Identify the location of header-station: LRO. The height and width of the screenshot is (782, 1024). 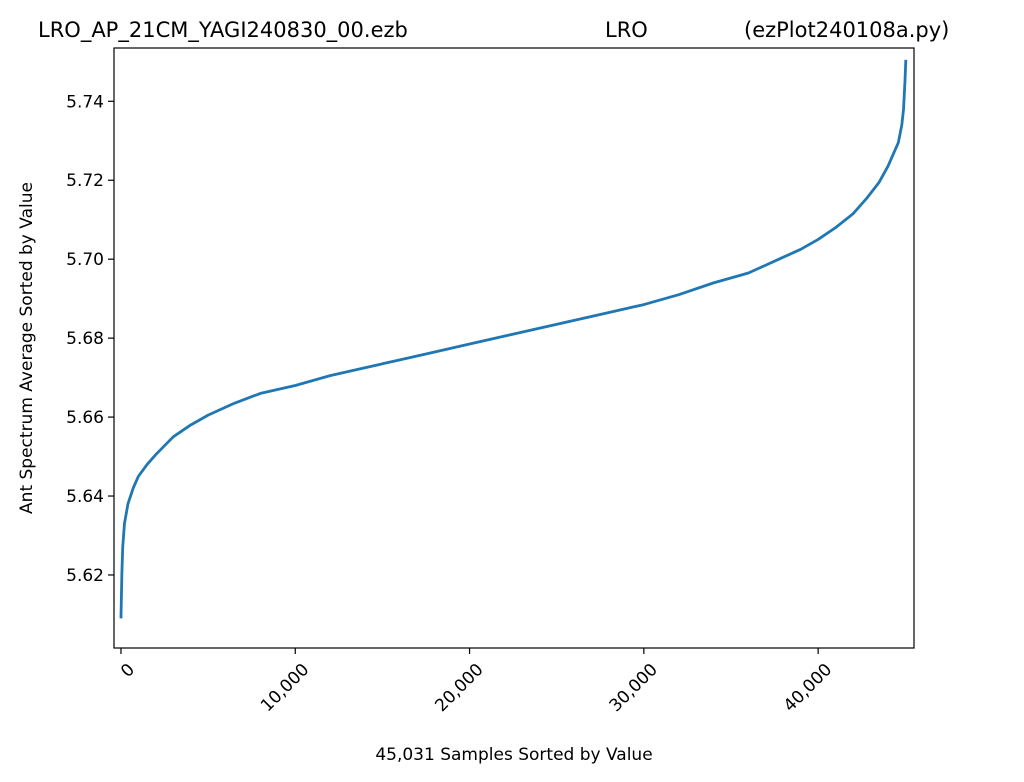
(626, 30).